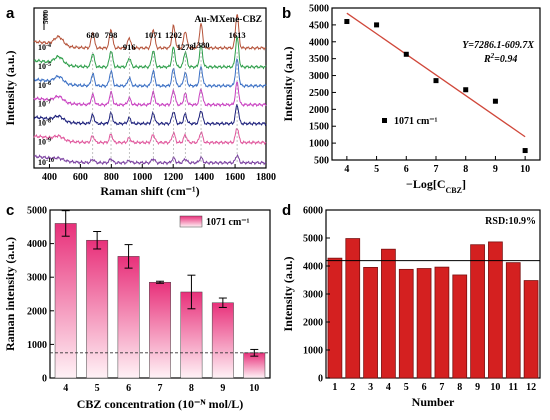 This screenshot has width=550, height=420. I want to click on peak-label: 1613, so click(237, 35).